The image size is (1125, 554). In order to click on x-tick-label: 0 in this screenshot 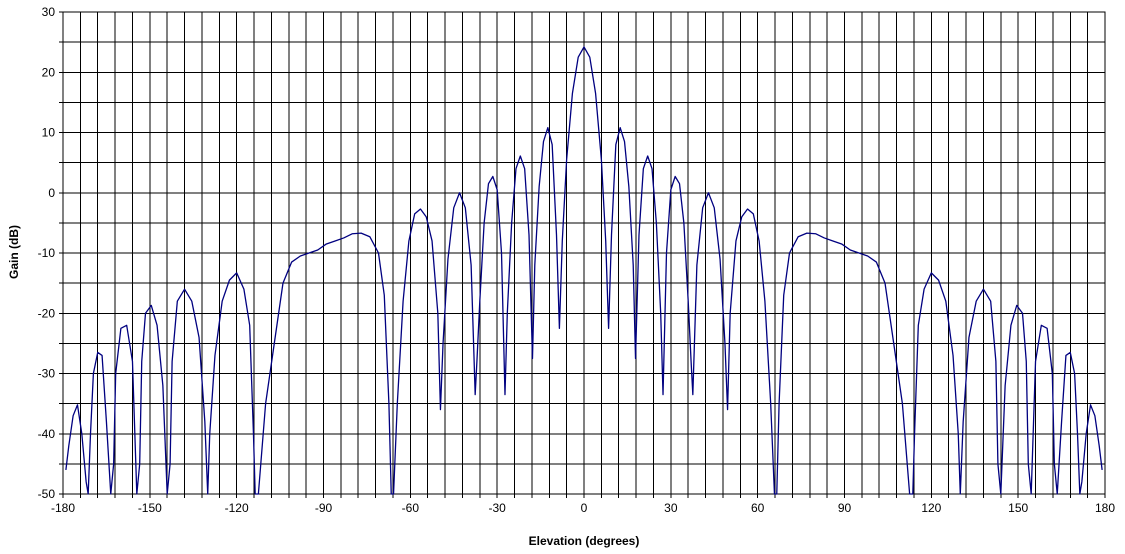, I will do `click(584, 508)`.